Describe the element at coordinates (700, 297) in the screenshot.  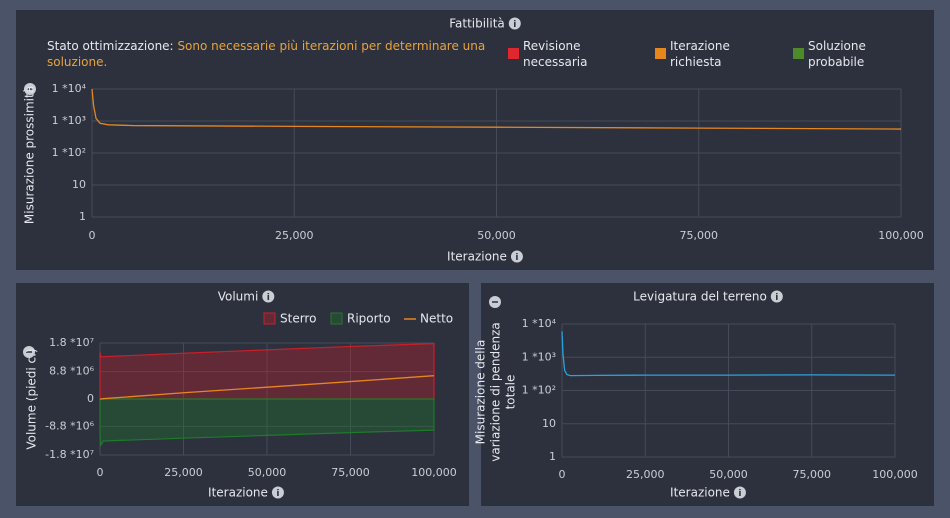
I see `chart-title: Levigatura del terreno` at that location.